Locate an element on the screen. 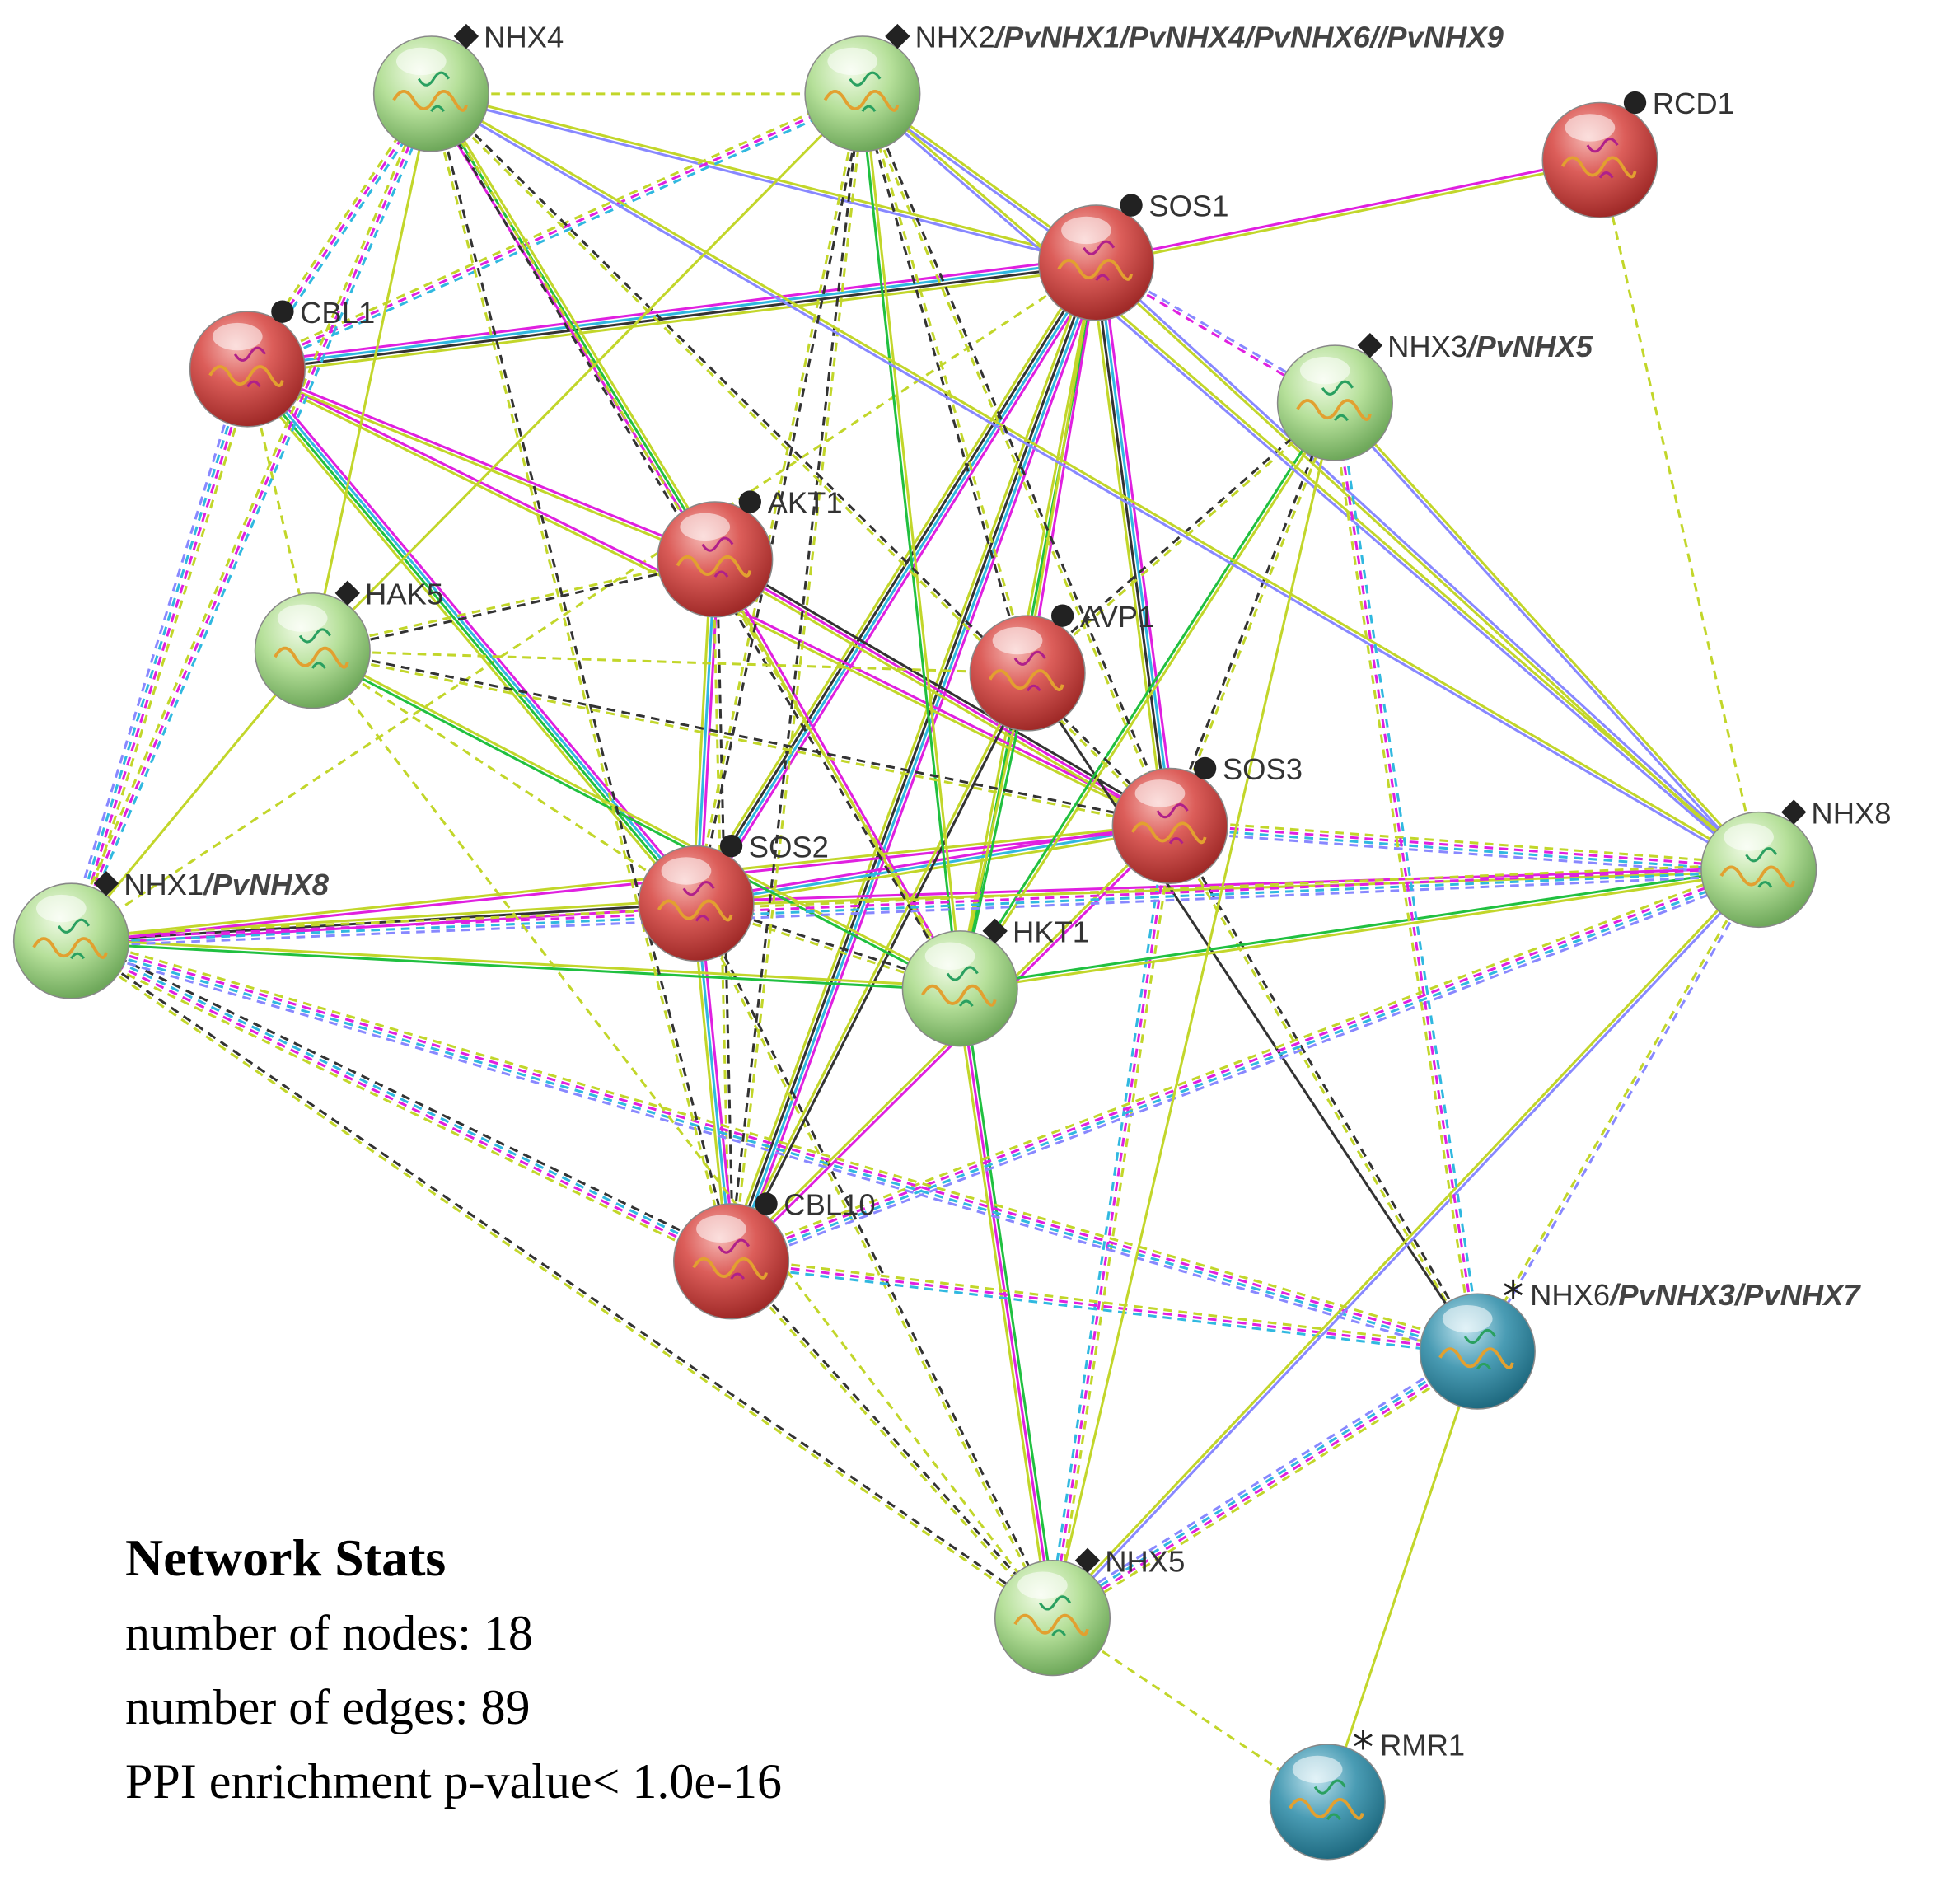  edge-CBL1-NHX1 is located at coordinates (159, 655).